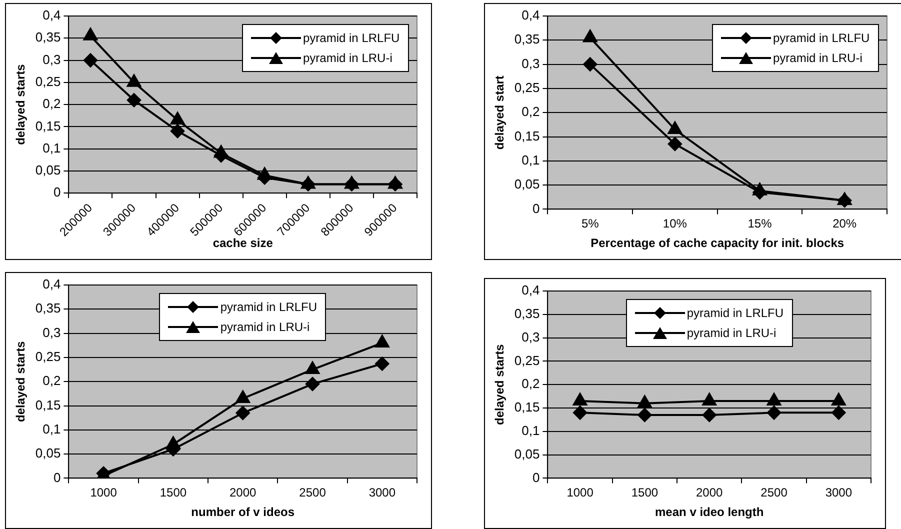 This screenshot has width=901, height=529. I want to click on x-tick-label: 5%, so click(590, 223).